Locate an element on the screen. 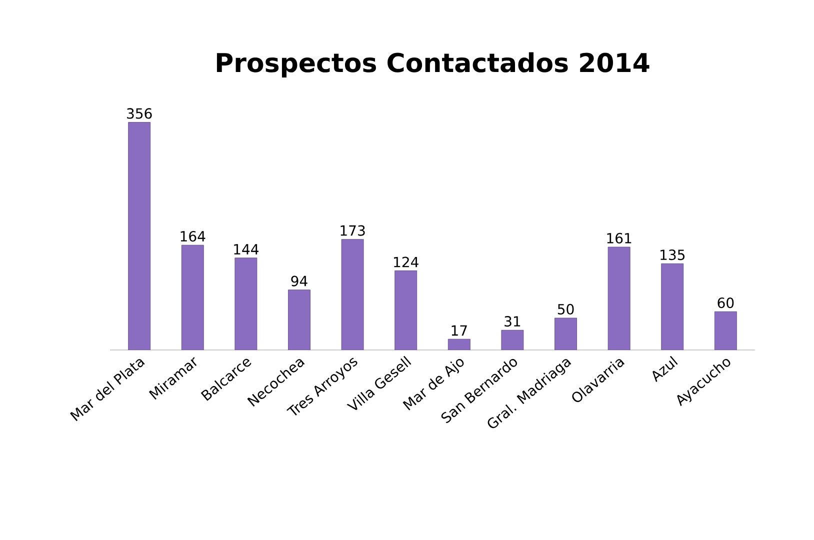 The width and height of the screenshot is (814, 540). data-label: 135 is located at coordinates (672, 255).